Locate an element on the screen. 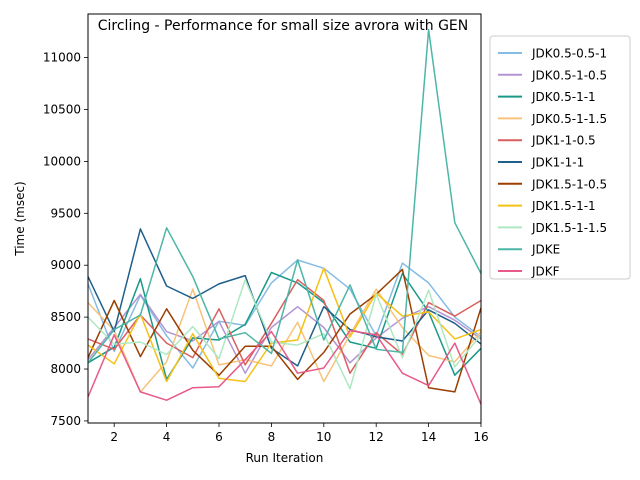 The width and height of the screenshot is (640, 480). y-tick-label: 10500 is located at coordinates (62, 110).